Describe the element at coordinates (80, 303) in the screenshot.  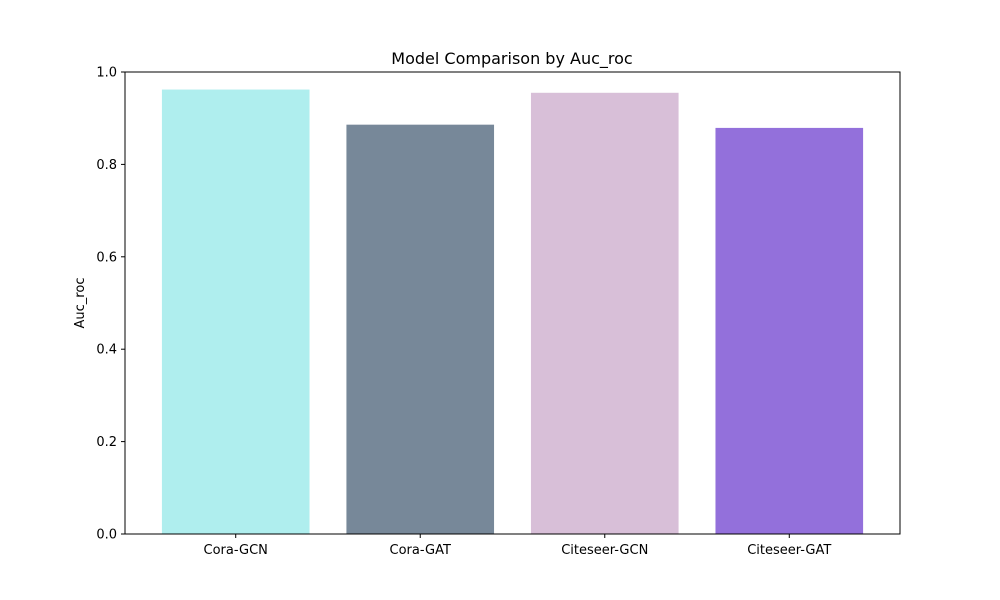
I see `y-axis-label: Auc_roc` at that location.